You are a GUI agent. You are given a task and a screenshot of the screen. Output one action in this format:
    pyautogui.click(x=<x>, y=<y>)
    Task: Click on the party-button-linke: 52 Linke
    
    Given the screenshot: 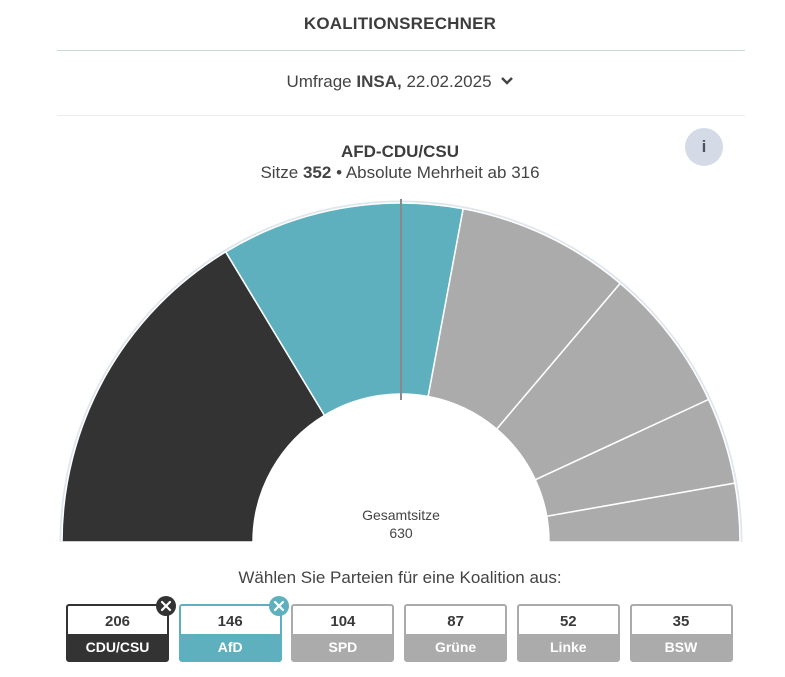 What is the action you would take?
    pyautogui.click(x=568, y=633)
    